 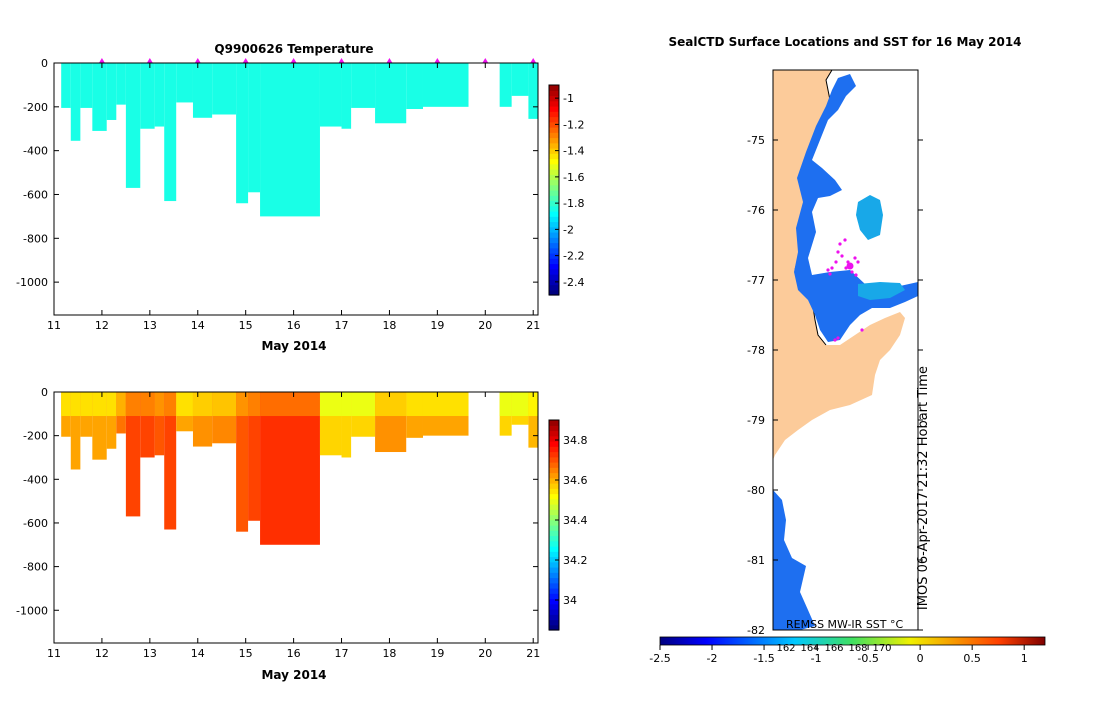 What do you see at coordinates (857, 648) in the screenshot?
I see `sst-colorbar-inner-label: 168` at bounding box center [857, 648].